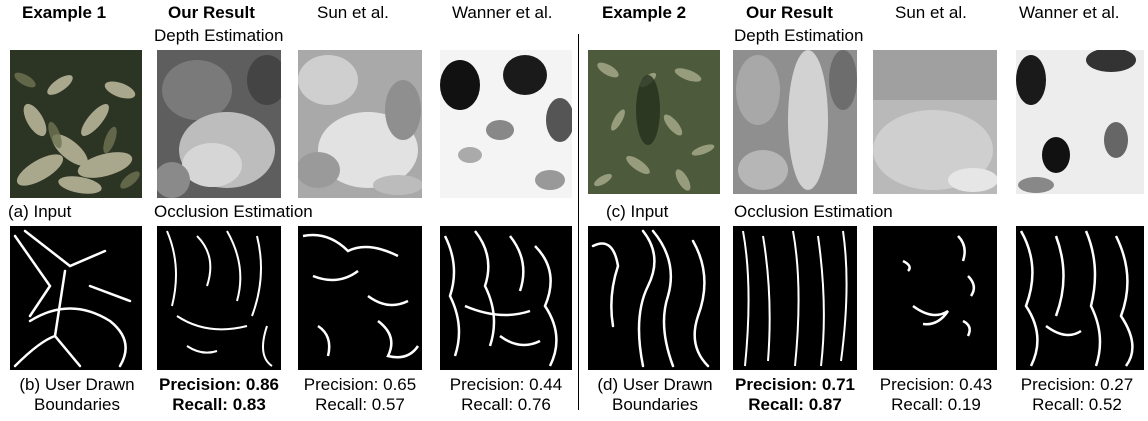 Image resolution: width=1148 pixels, height=421 pixels. Describe the element at coordinates (64, 12) in the screenshot. I see `example-1-title: Example 1` at that location.